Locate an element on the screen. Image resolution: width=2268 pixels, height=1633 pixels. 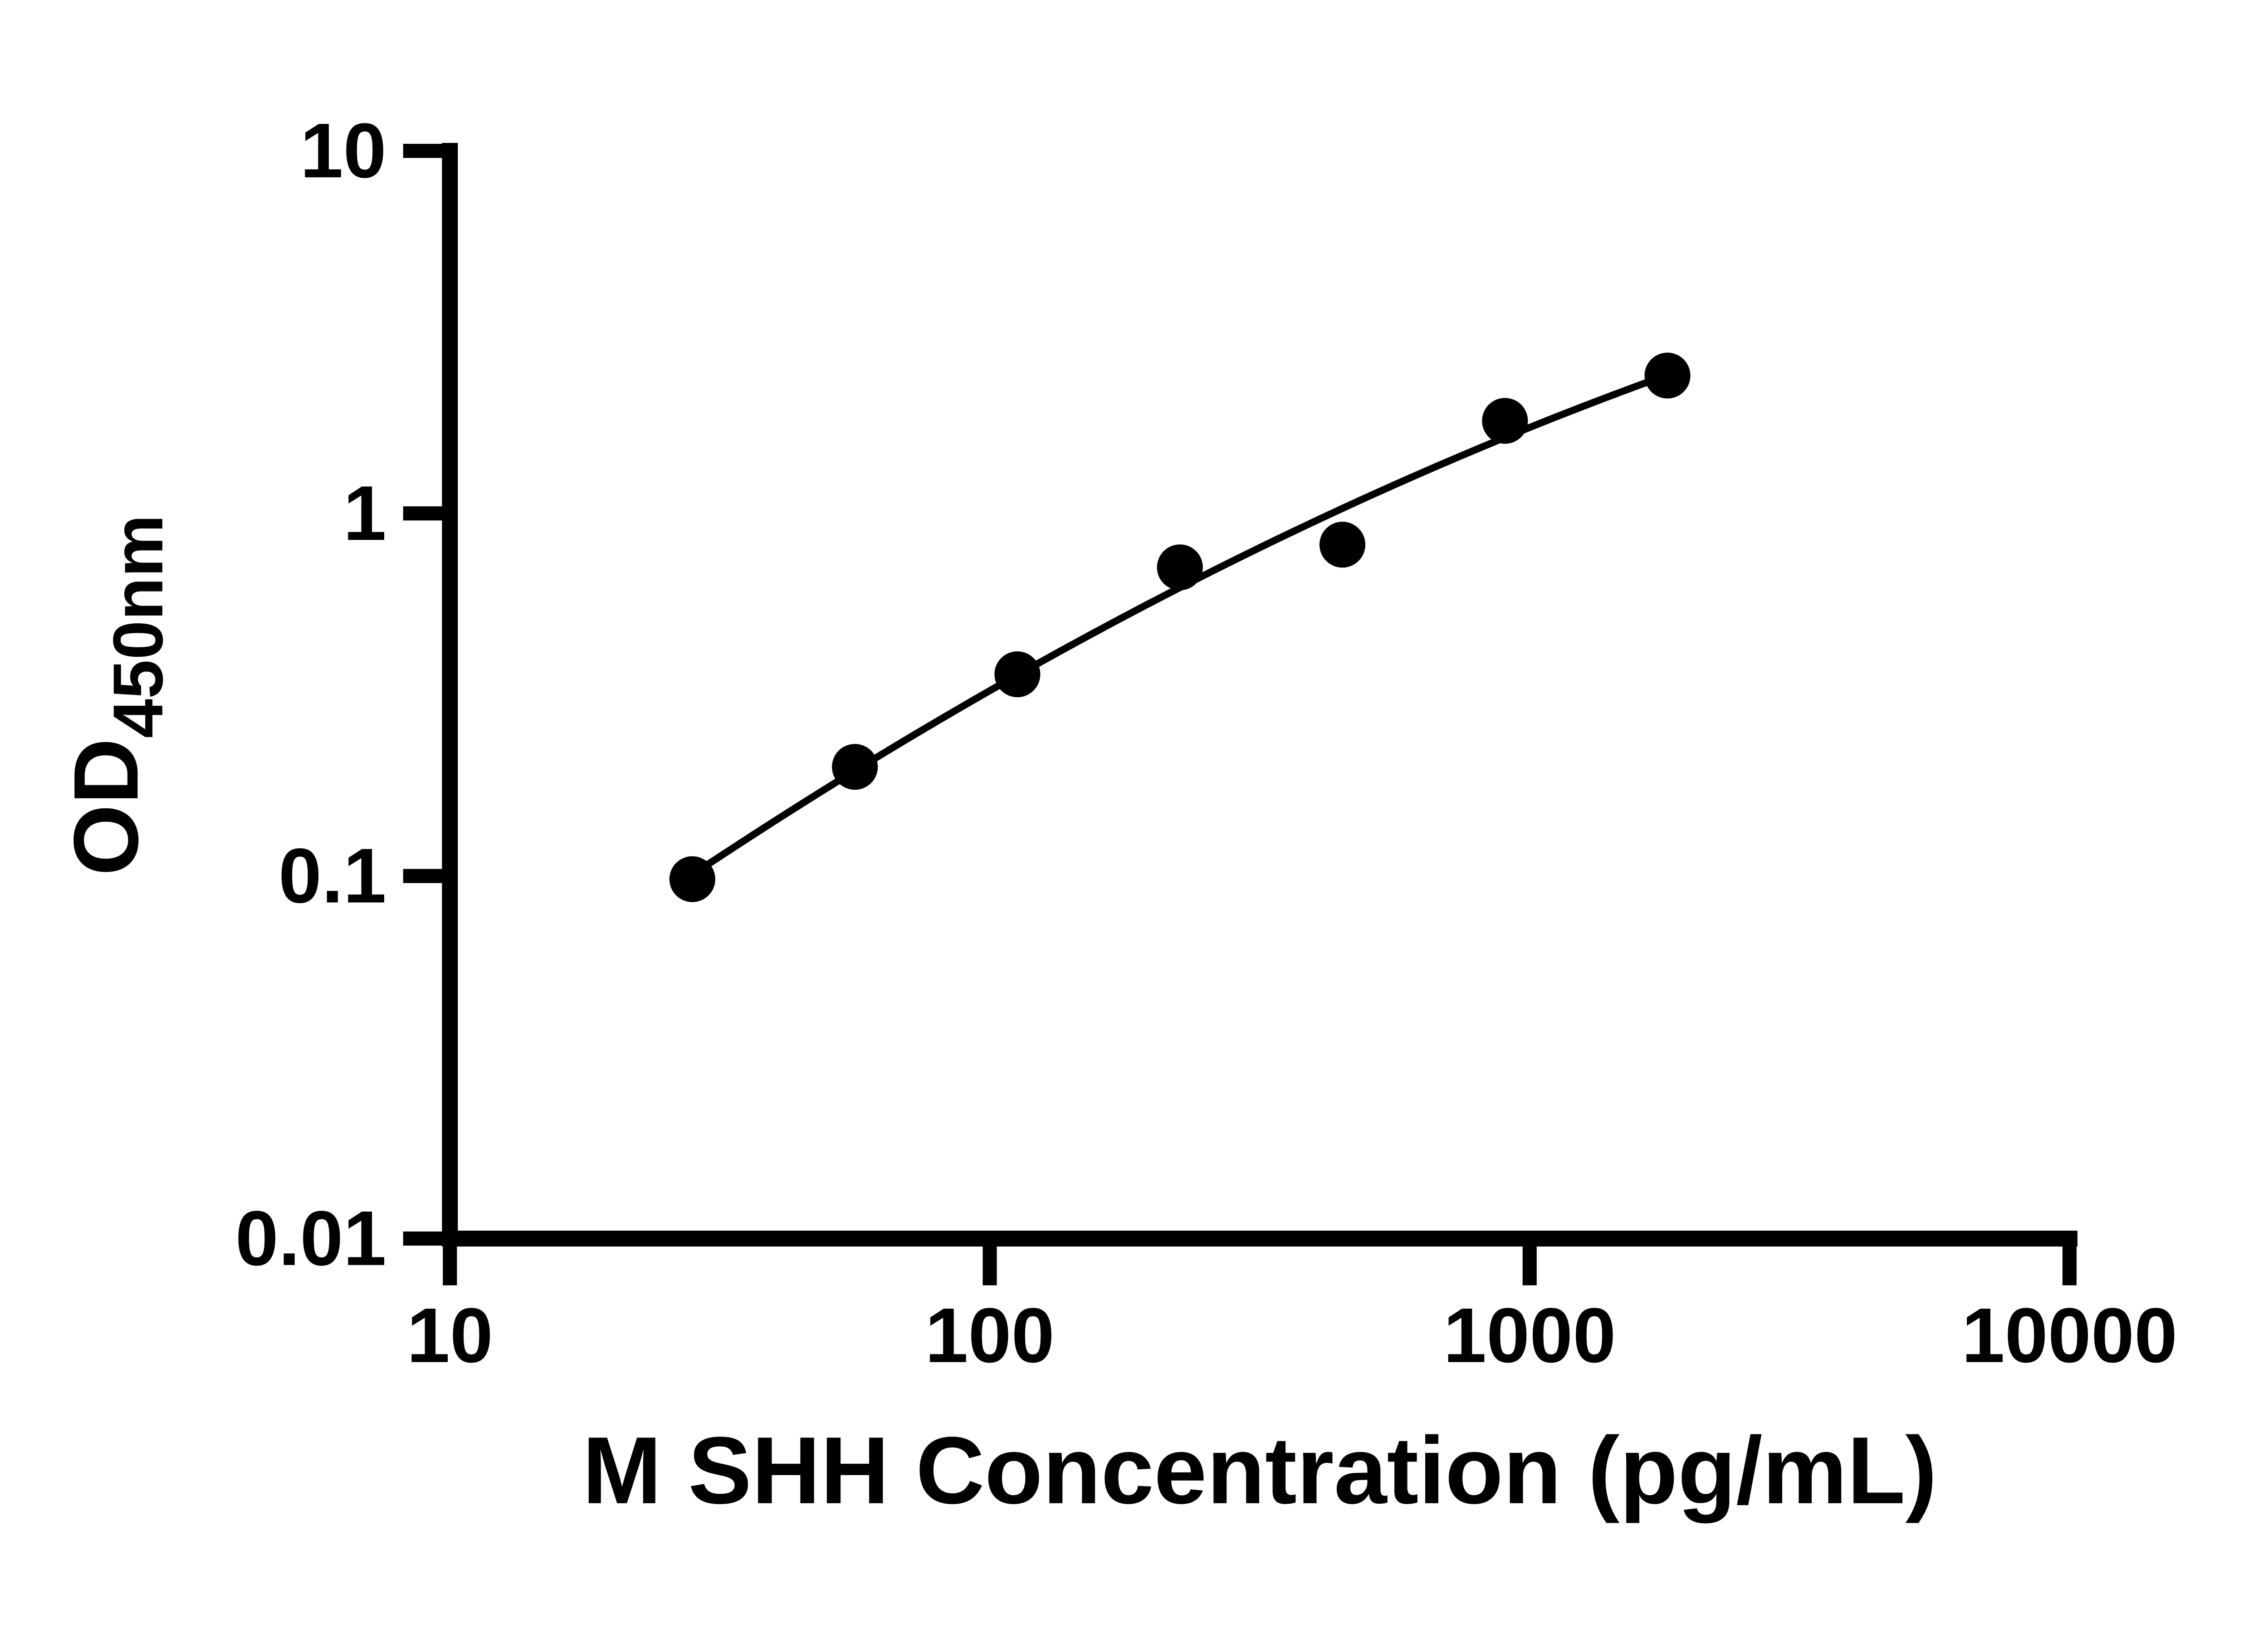
x-tick-label: 10 is located at coordinates (450, 1335).